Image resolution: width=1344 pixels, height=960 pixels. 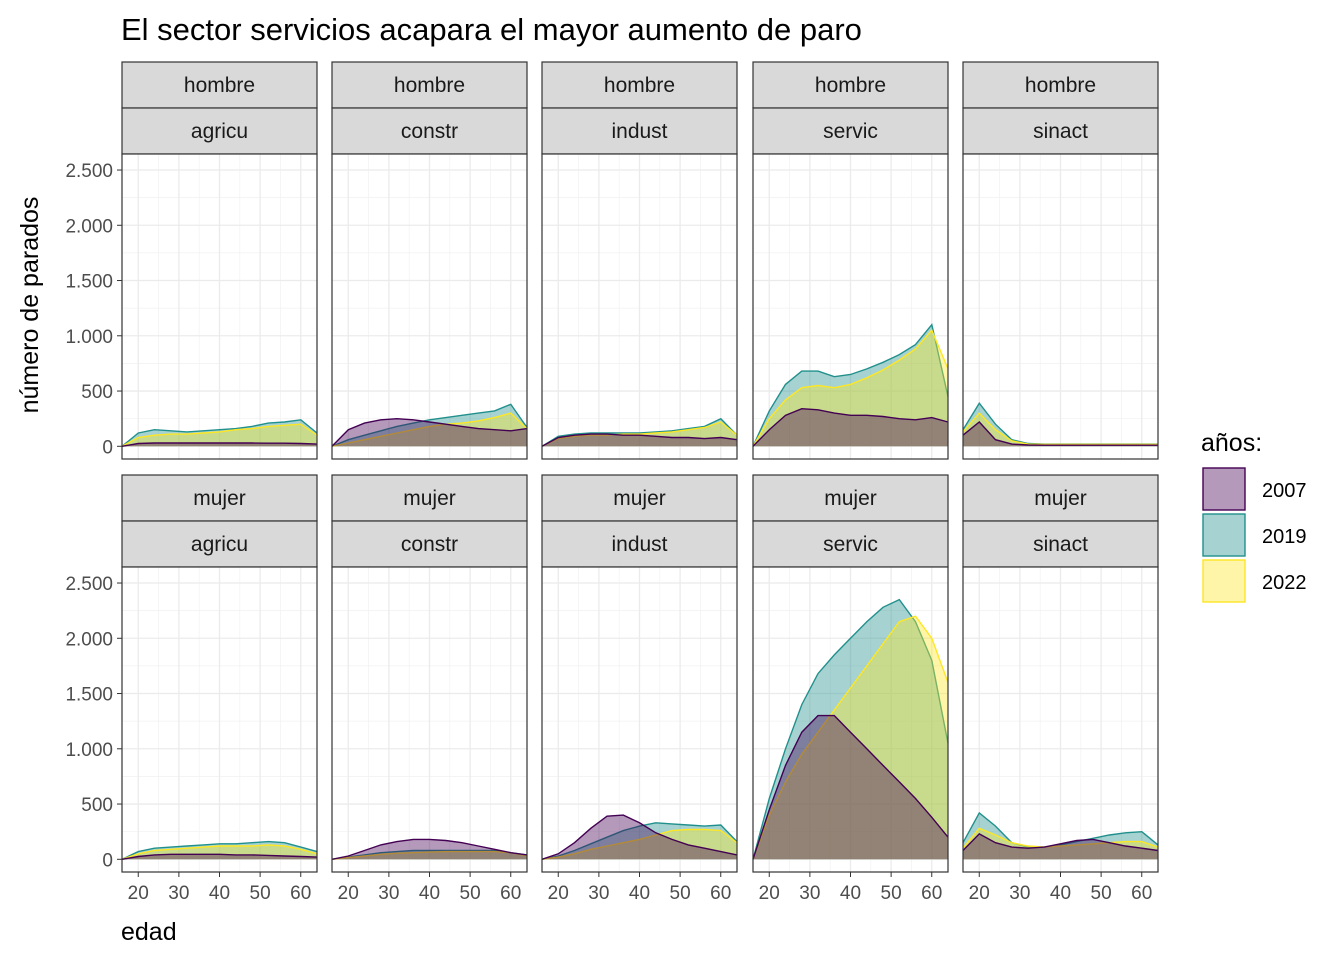 I want to click on legend-title: años:, so click(x=1231, y=443).